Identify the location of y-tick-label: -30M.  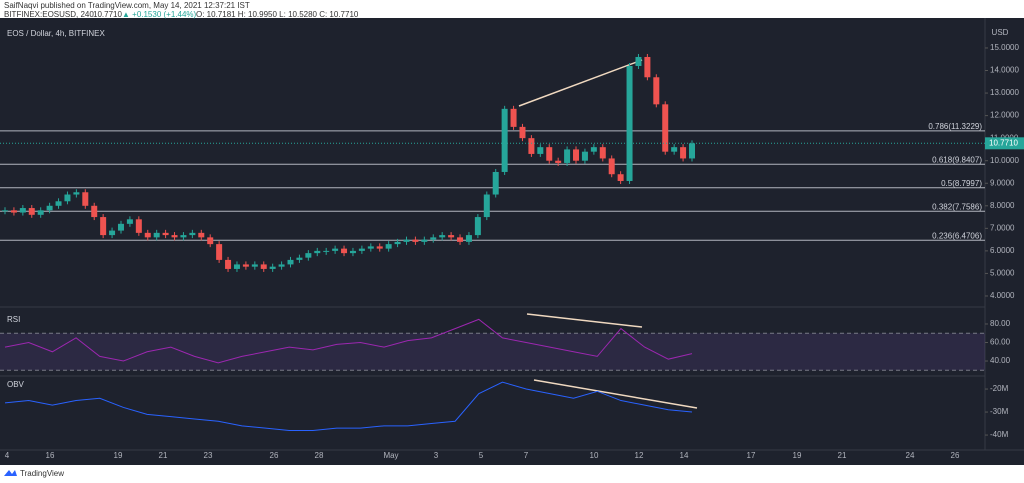
(999, 411).